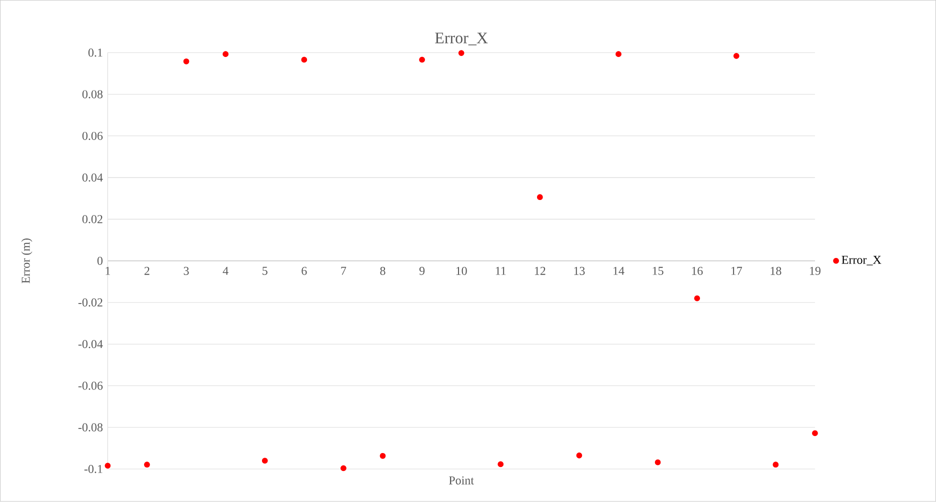 The height and width of the screenshot is (502, 936). I want to click on y-tick-label: 0.06, so click(92, 136).